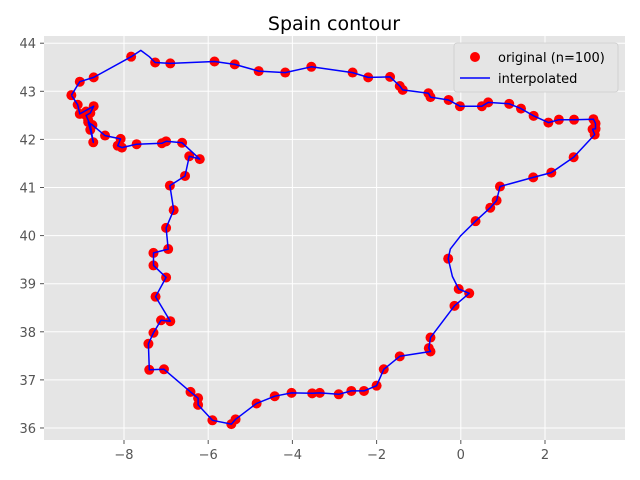 The image size is (640, 480). Describe the element at coordinates (551, 58) in the screenshot. I see `legend-label-original: original (n=100)` at that location.